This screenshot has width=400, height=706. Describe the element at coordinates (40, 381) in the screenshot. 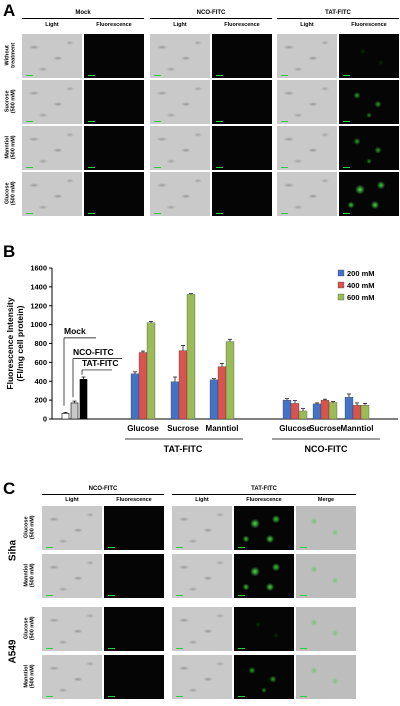

I see `y-tick-label: 400` at that location.